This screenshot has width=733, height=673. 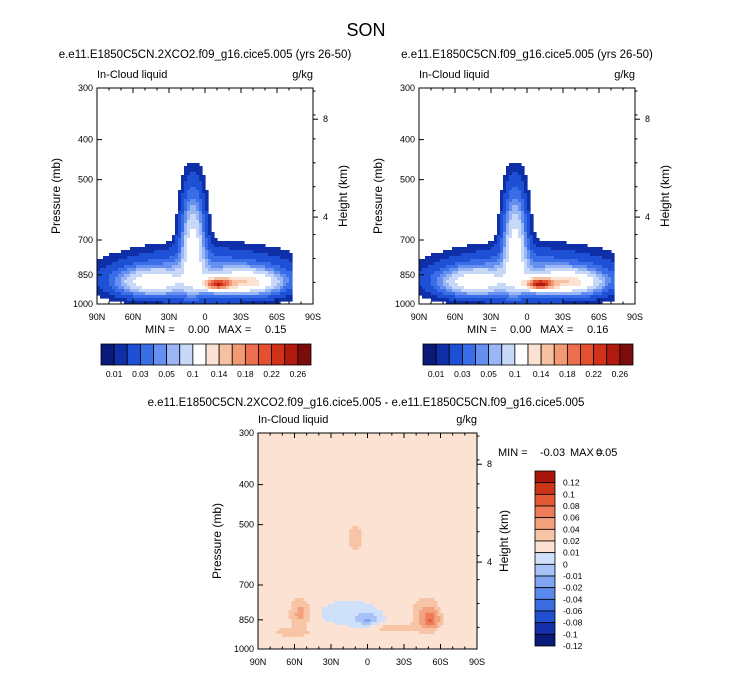 I want to click on x-tick-label: 30S, so click(x=563, y=317).